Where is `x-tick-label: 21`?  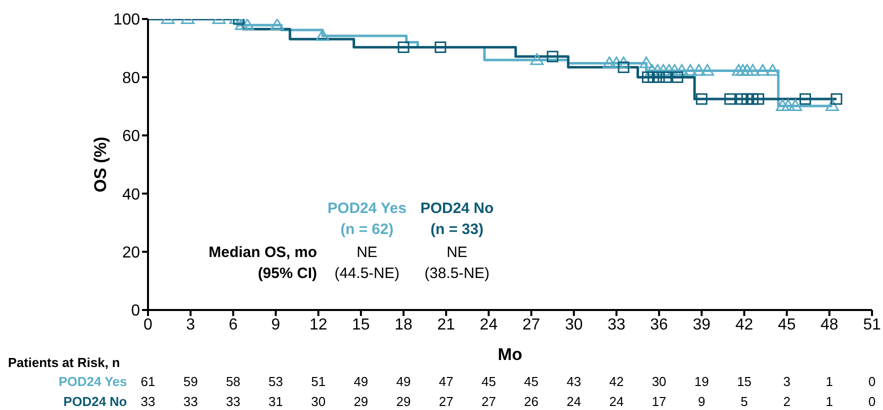
x-tick-label: 21 is located at coordinates (446, 325).